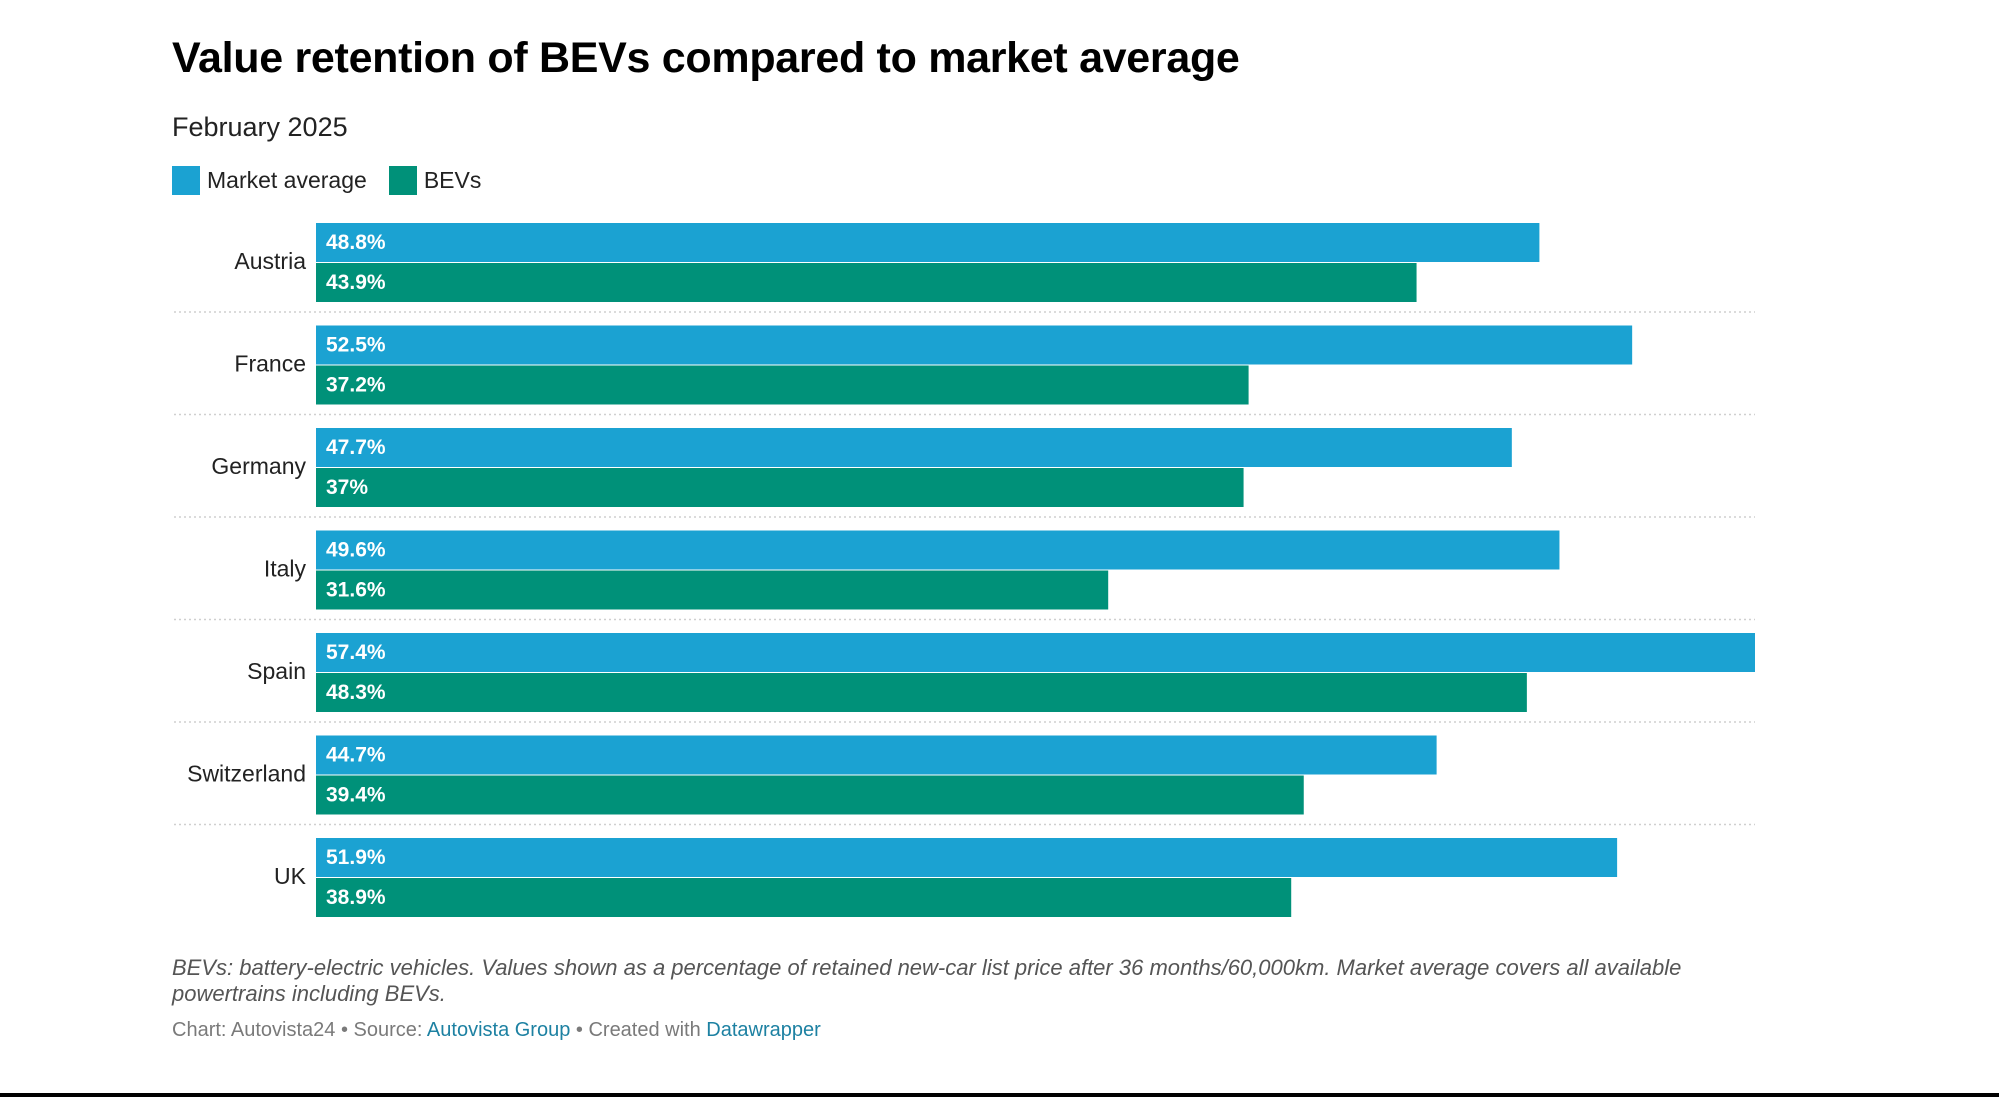 This screenshot has height=1097, width=1999. I want to click on bar-switzerland-market-average, so click(876, 755).